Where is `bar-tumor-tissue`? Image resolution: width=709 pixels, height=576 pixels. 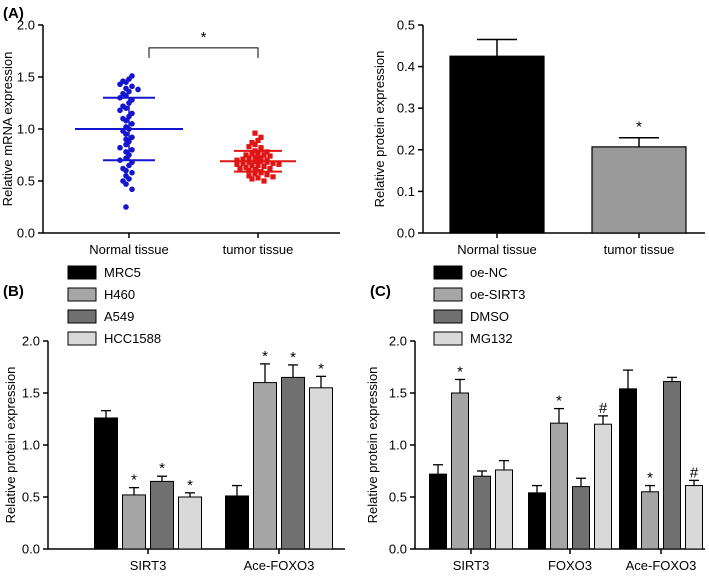
bar-tumor-tissue is located at coordinates (639, 190).